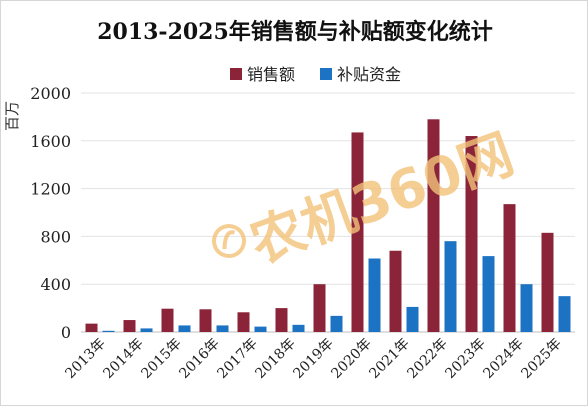 This screenshot has height=407, width=588. I want to click on x-tick-label: 2013年, so click(85, 359).